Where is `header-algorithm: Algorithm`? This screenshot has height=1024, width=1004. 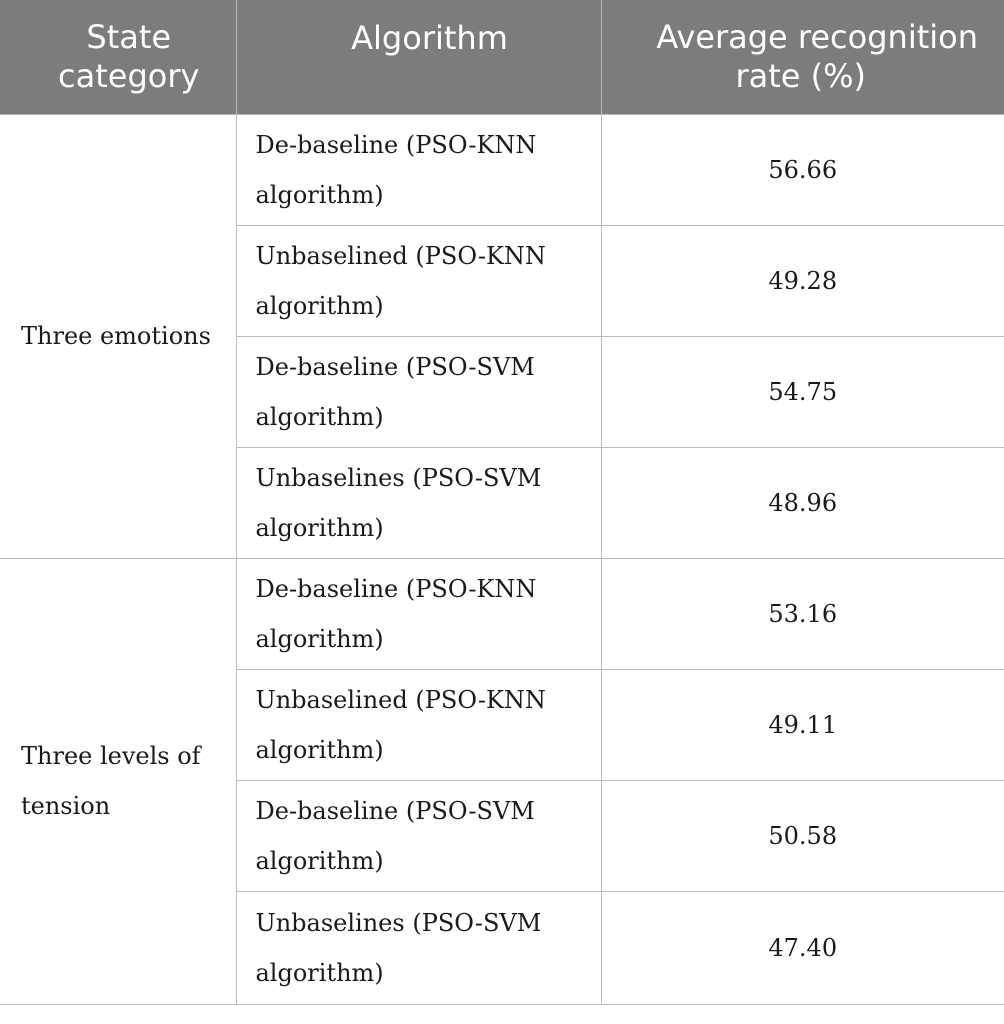
header-algorithm: Algorithm is located at coordinates (419, 57).